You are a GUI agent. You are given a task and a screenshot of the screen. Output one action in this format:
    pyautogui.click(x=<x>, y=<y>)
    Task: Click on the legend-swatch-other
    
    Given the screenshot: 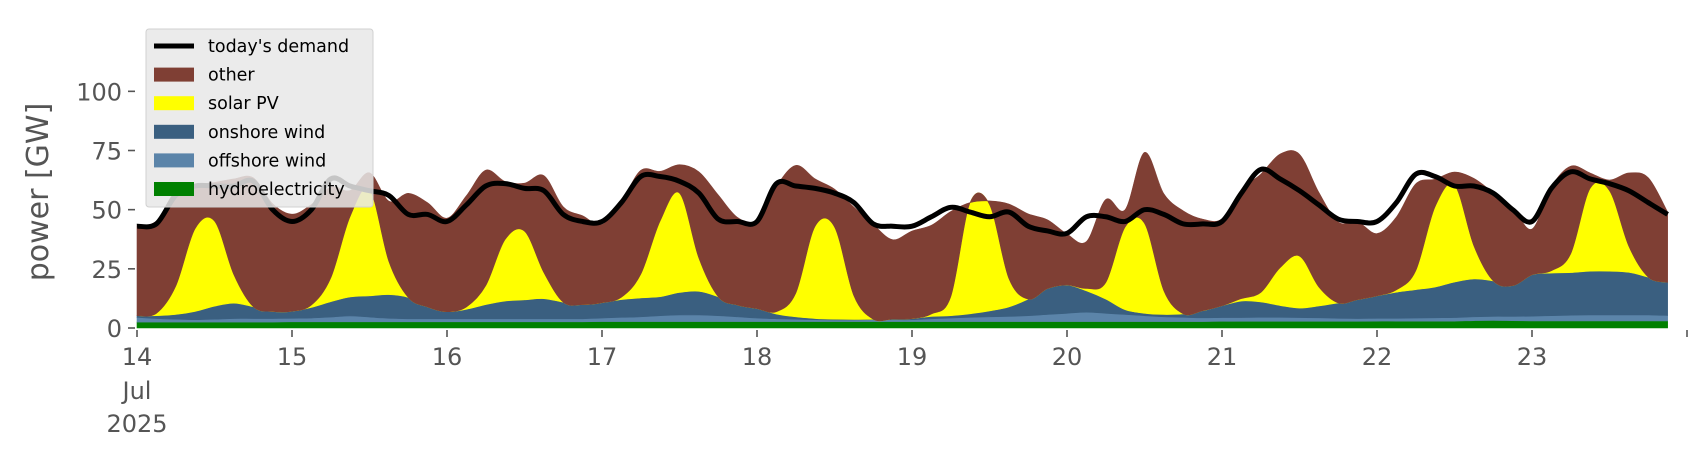 What is the action you would take?
    pyautogui.click(x=174, y=74)
    